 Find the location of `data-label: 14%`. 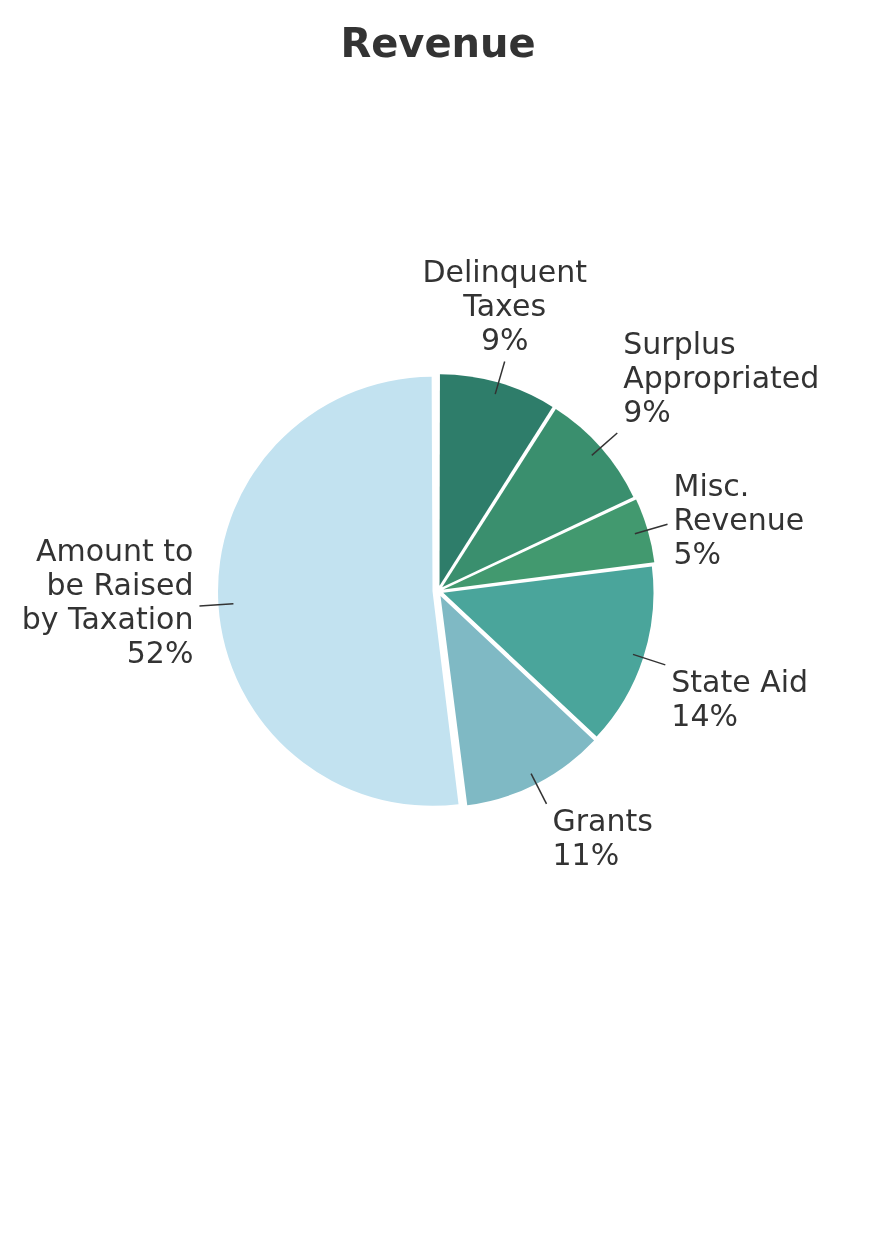

data-label: 14% is located at coordinates (704, 715).